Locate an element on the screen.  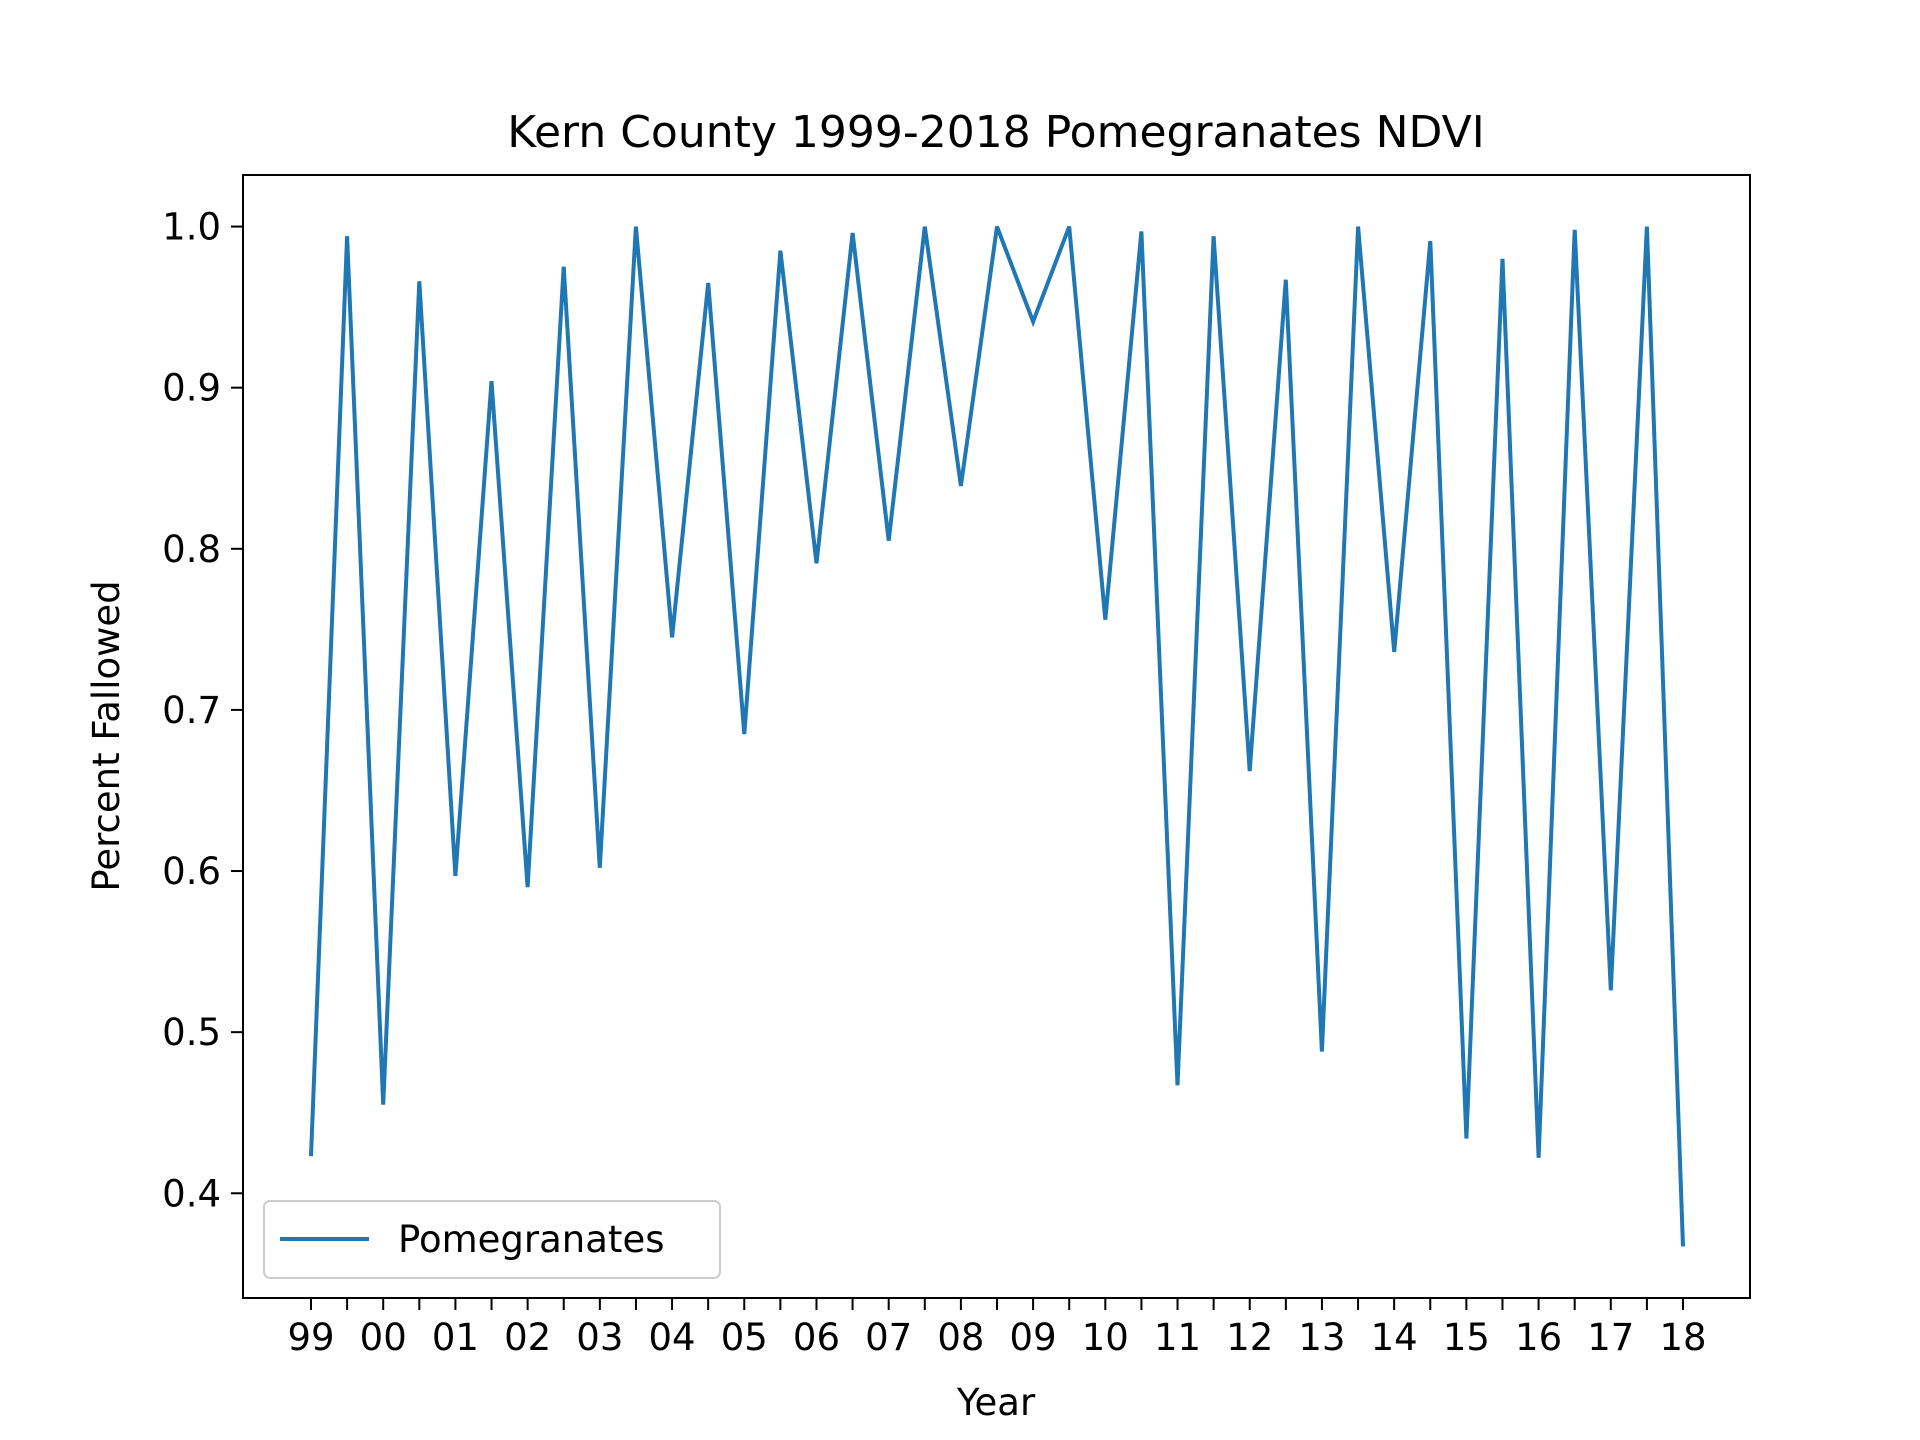
x-tick-label: 02 is located at coordinates (527, 1337).